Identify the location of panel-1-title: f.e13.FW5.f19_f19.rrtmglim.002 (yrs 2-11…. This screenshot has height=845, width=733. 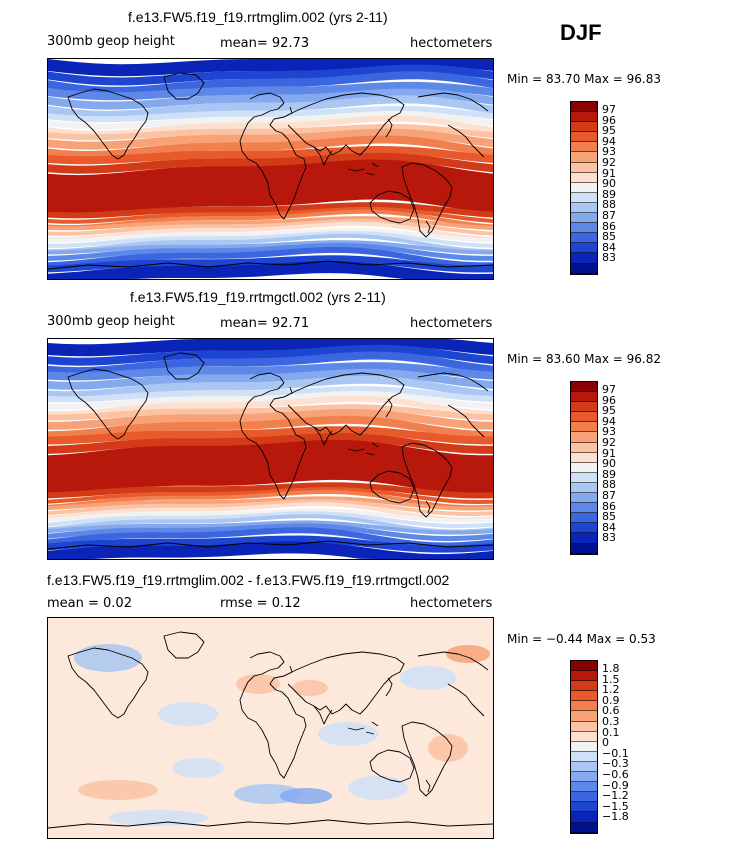
(258, 17).